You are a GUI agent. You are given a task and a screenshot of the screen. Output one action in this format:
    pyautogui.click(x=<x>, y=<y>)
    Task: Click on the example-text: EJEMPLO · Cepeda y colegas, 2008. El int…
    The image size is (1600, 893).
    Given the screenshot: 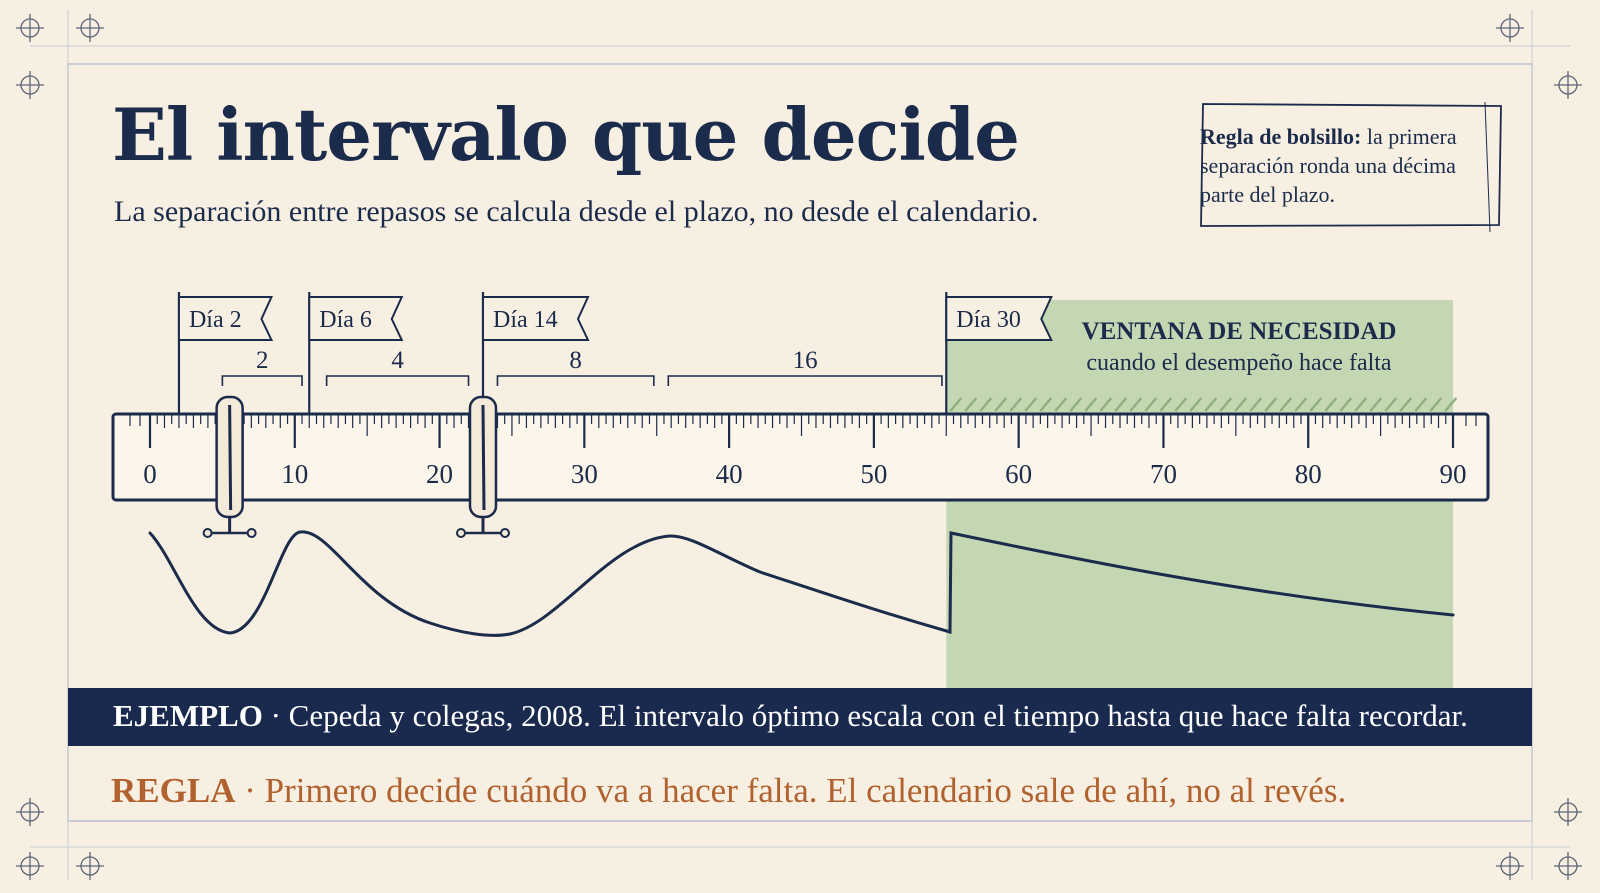 What is the action you would take?
    pyautogui.click(x=790, y=716)
    